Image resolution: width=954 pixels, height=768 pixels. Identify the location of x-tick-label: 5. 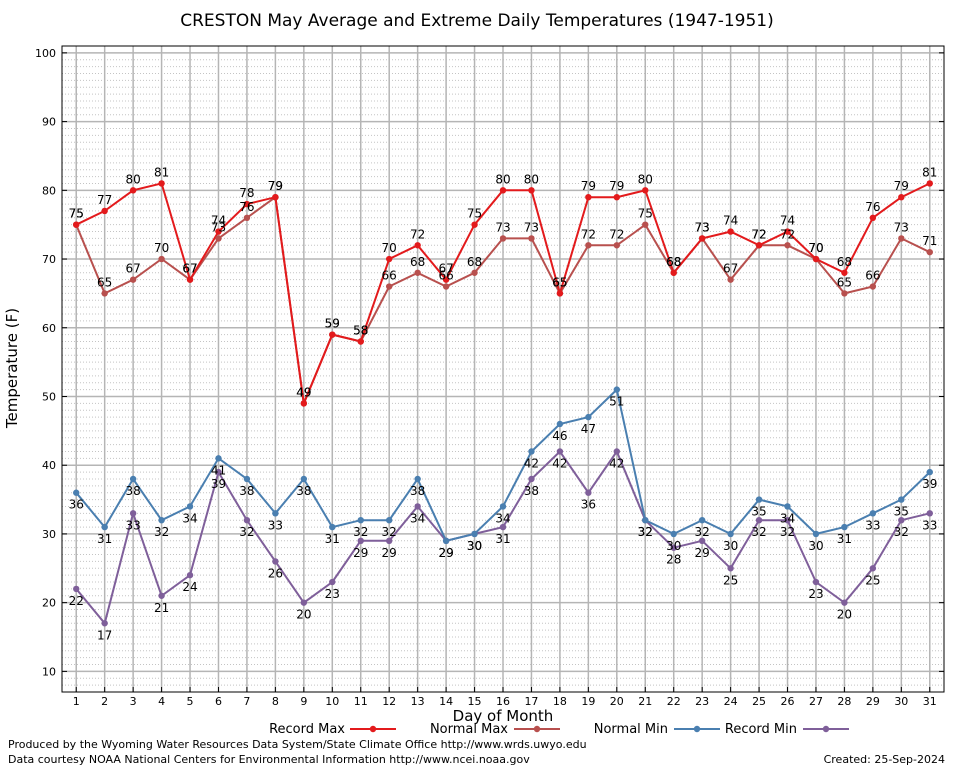
(190, 701).